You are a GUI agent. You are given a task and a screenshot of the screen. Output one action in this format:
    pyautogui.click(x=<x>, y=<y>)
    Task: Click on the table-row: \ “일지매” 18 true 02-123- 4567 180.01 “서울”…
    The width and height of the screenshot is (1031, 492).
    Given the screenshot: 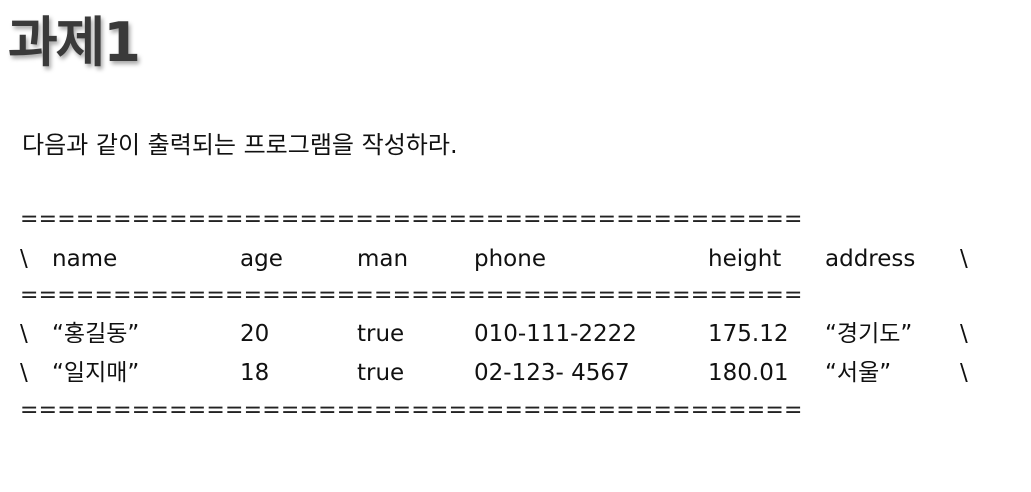 What is the action you would take?
    pyautogui.click(x=515, y=373)
    